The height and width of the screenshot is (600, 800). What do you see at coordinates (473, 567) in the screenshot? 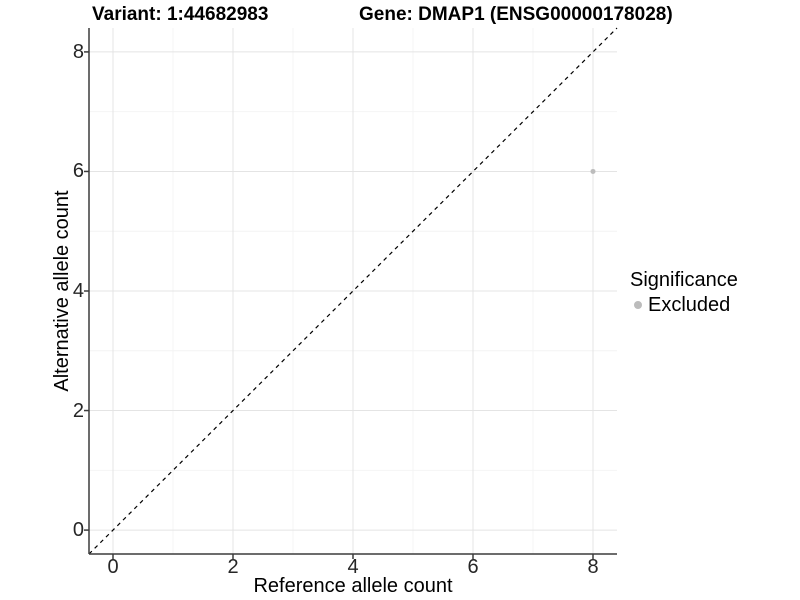
I see `x-tick-label: 6` at bounding box center [473, 567].